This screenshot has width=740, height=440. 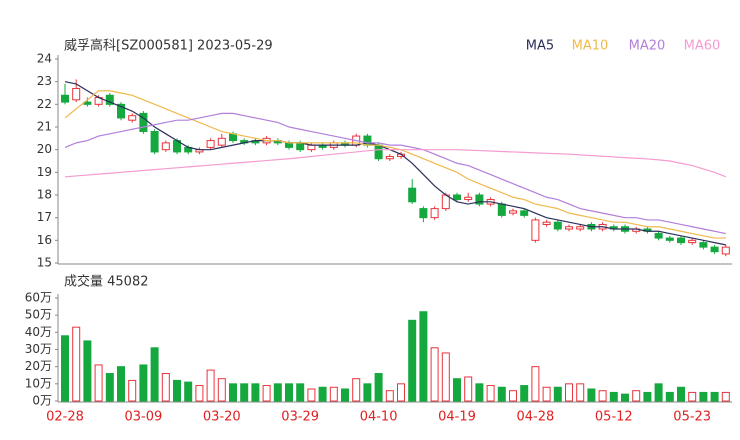 I want to click on y-tick-label: 24, so click(x=44, y=59).